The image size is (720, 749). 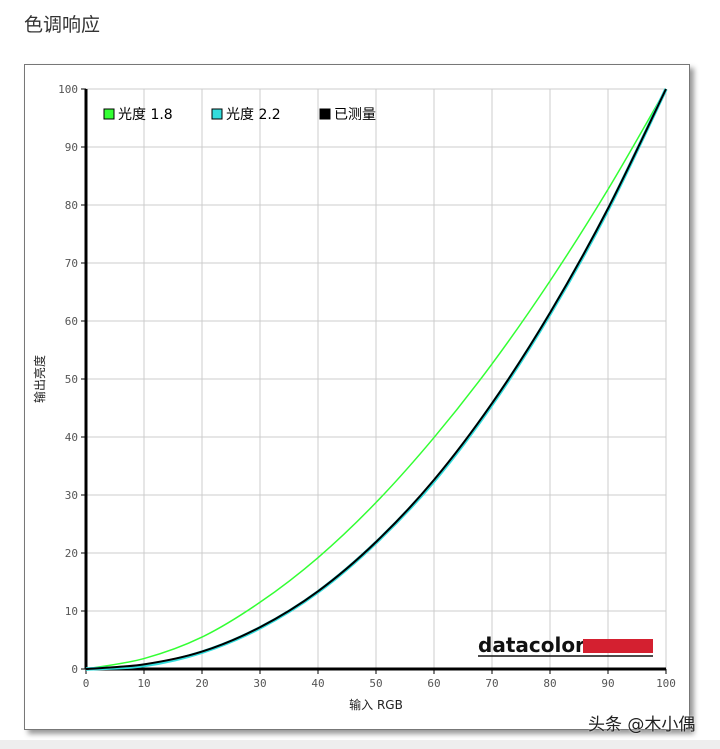 What do you see at coordinates (71, 147) in the screenshot?
I see `y-tick-label: 90` at bounding box center [71, 147].